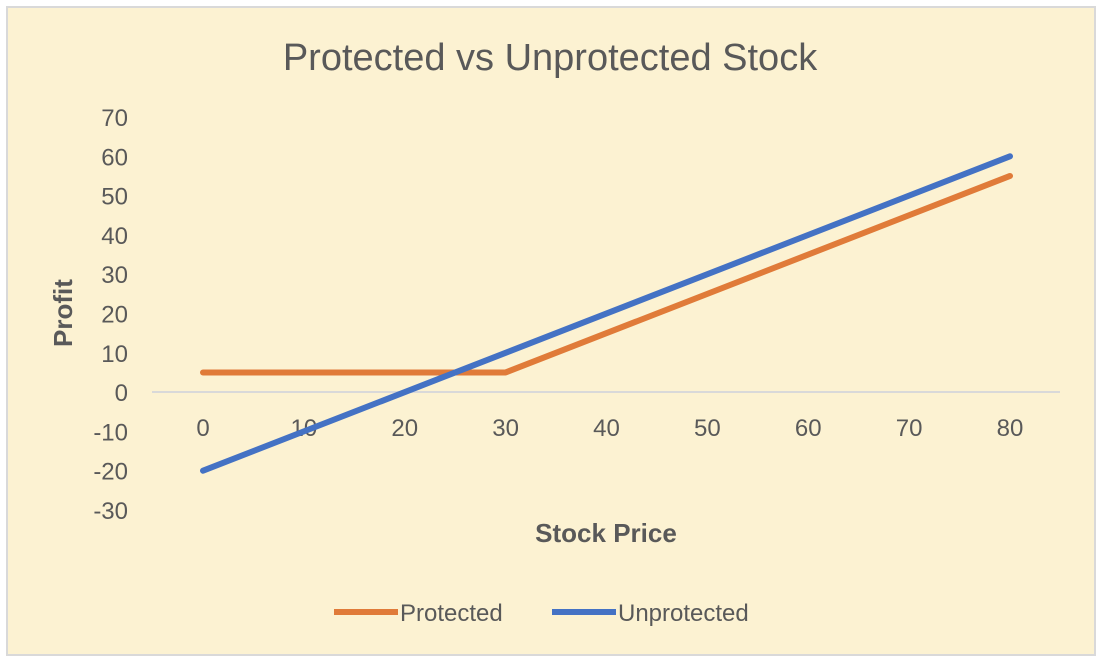 This screenshot has width=1104, height=666. Describe the element at coordinates (110, 432) in the screenshot. I see `y-tick-label: -10` at that location.